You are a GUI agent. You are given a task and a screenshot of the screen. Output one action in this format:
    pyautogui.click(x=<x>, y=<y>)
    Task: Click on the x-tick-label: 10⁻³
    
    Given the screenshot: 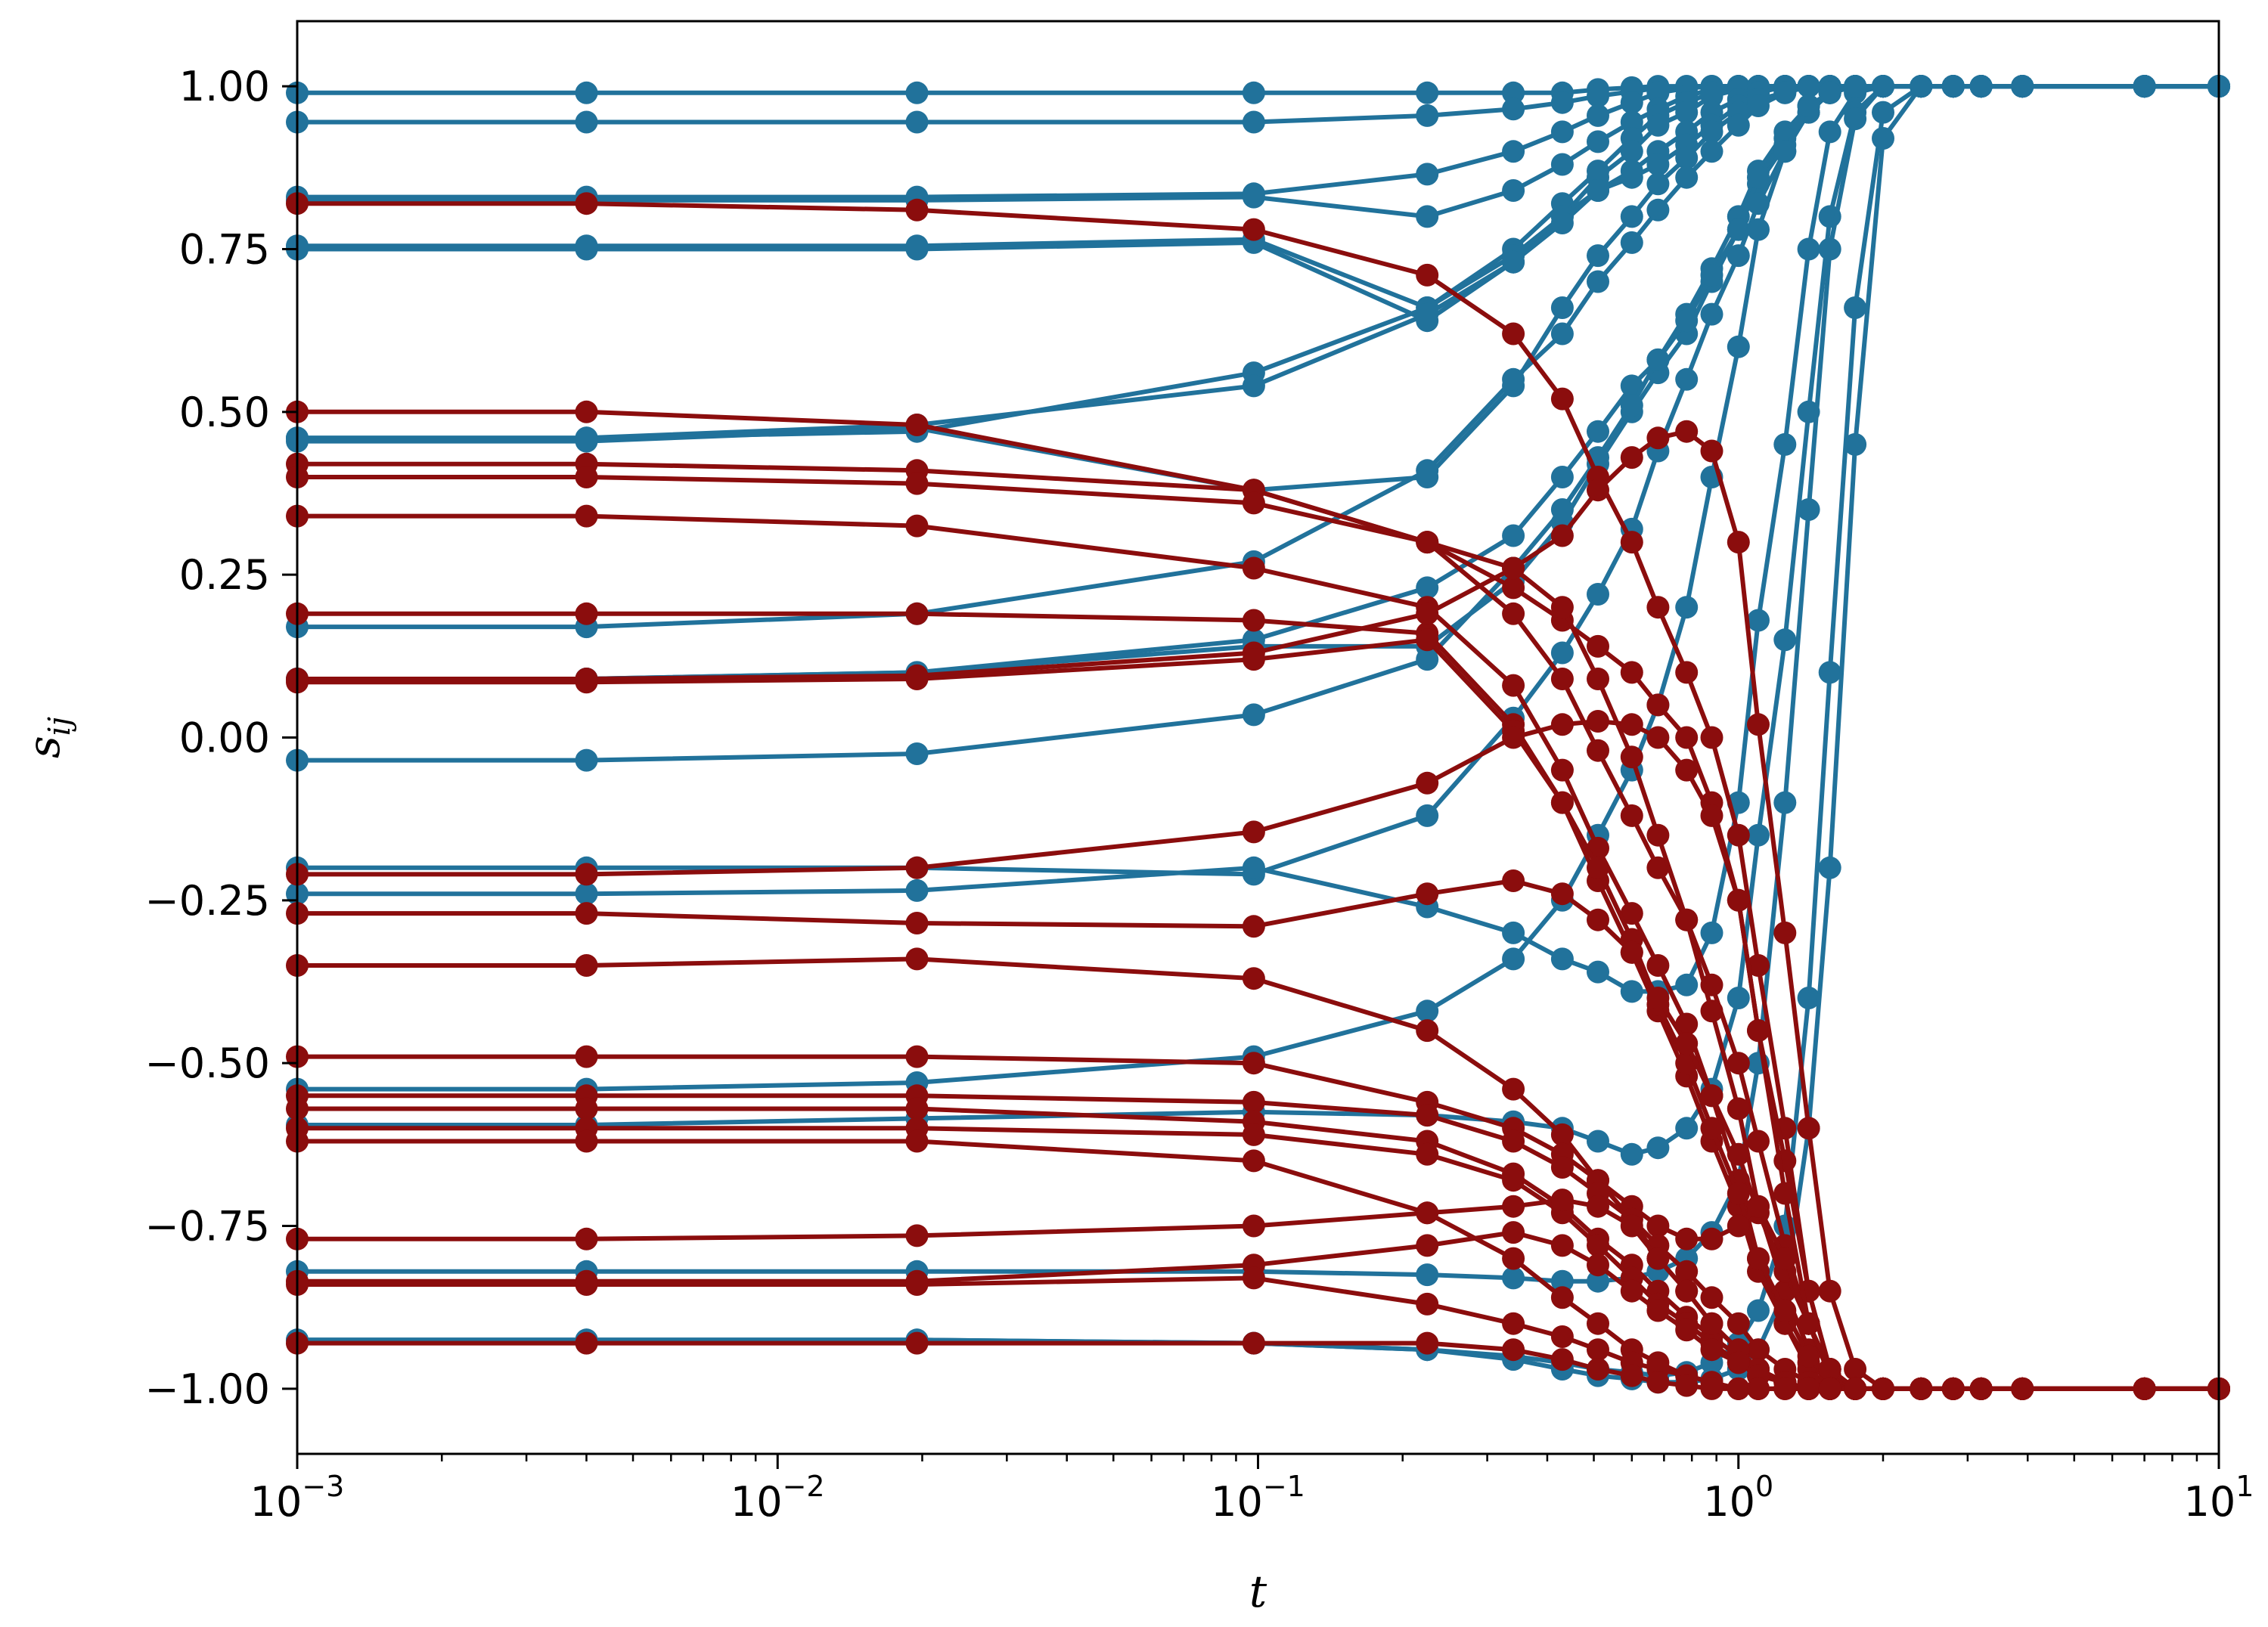 What is the action you would take?
    pyautogui.click(x=297, y=1498)
    